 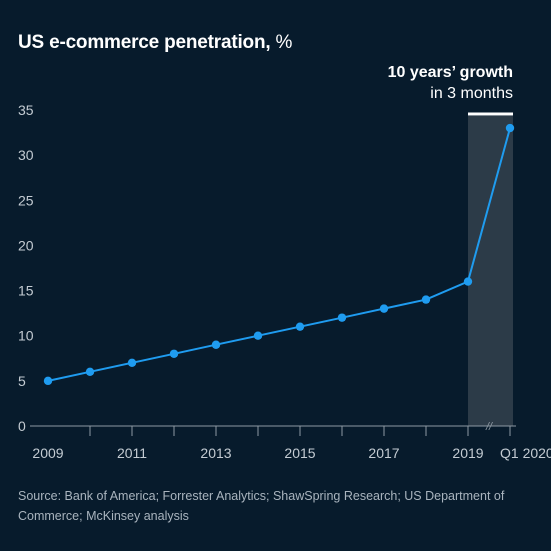 What do you see at coordinates (471, 93) in the screenshot?
I see `highlight-subline: in 3 months` at bounding box center [471, 93].